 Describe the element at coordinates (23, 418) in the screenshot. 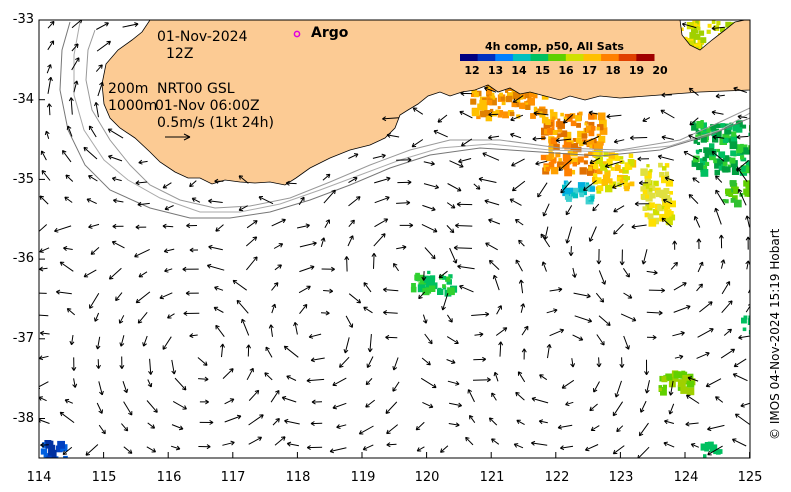

I see `lat-tick: -38` at that location.